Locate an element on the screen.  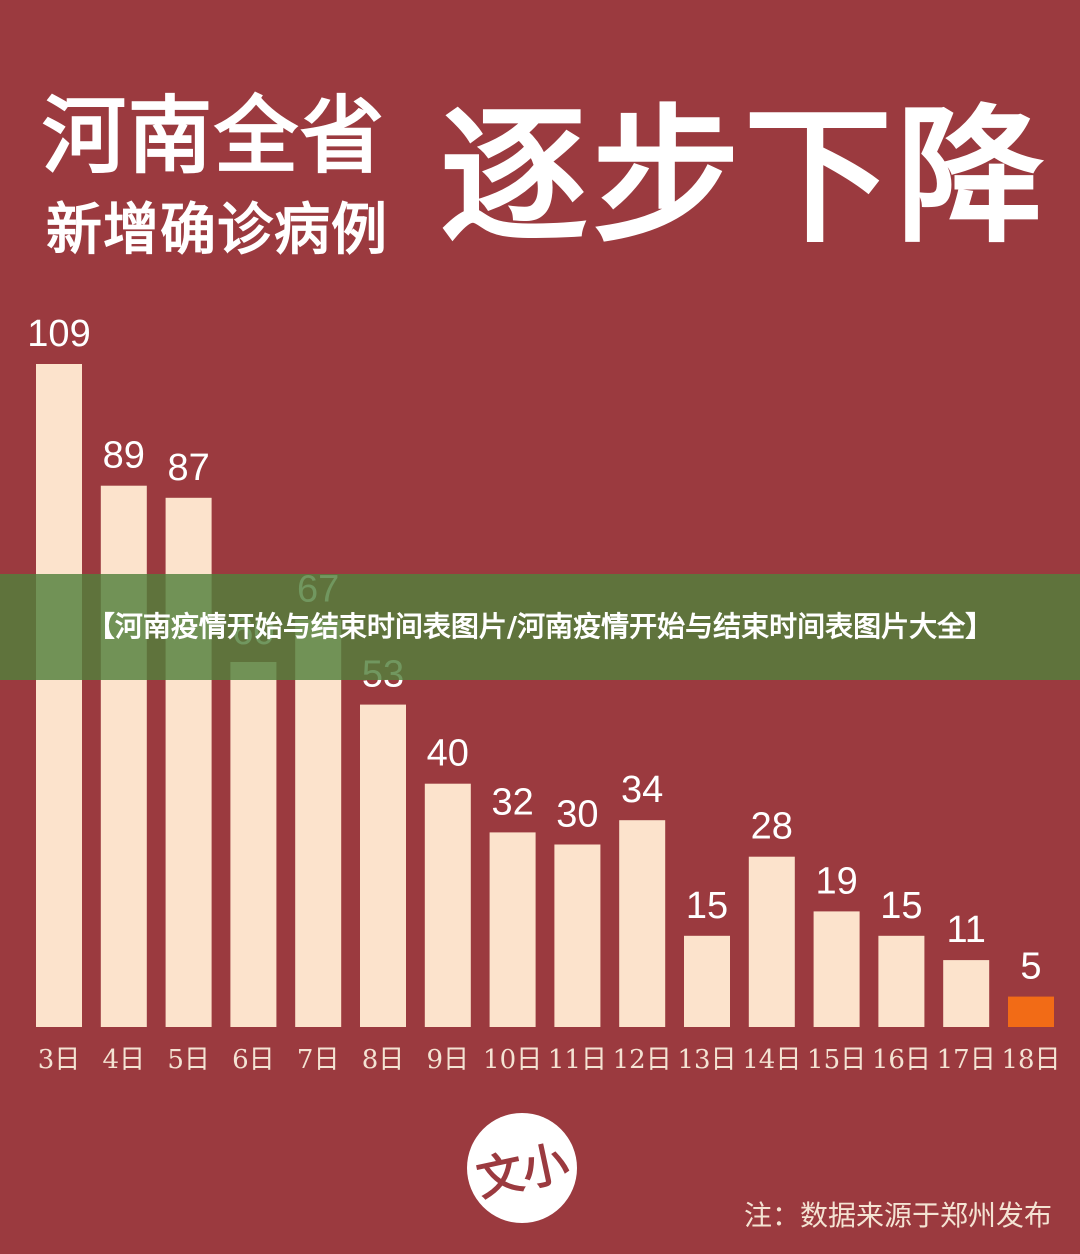
banner-text: 【河南疫情开始与结束时间表图片/河南疫情开始与结束时间表图片大全】 is located at coordinates (540, 626).